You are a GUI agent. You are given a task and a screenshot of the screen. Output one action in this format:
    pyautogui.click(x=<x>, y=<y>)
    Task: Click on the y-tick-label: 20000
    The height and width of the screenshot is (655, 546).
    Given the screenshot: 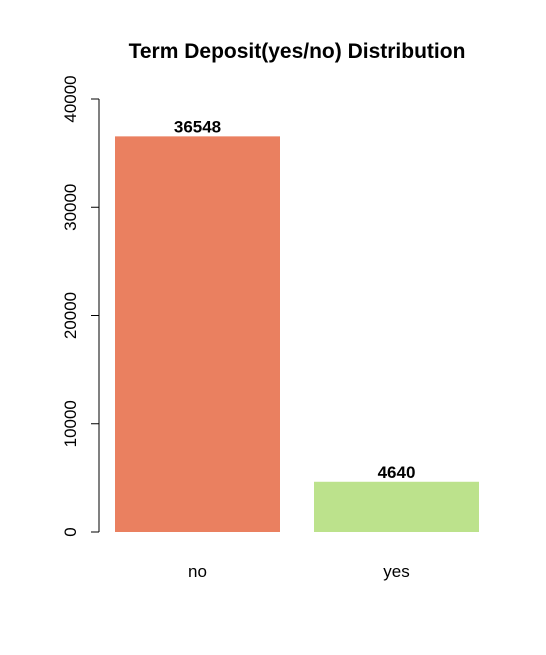 What is the action you would take?
    pyautogui.click(x=70, y=315)
    